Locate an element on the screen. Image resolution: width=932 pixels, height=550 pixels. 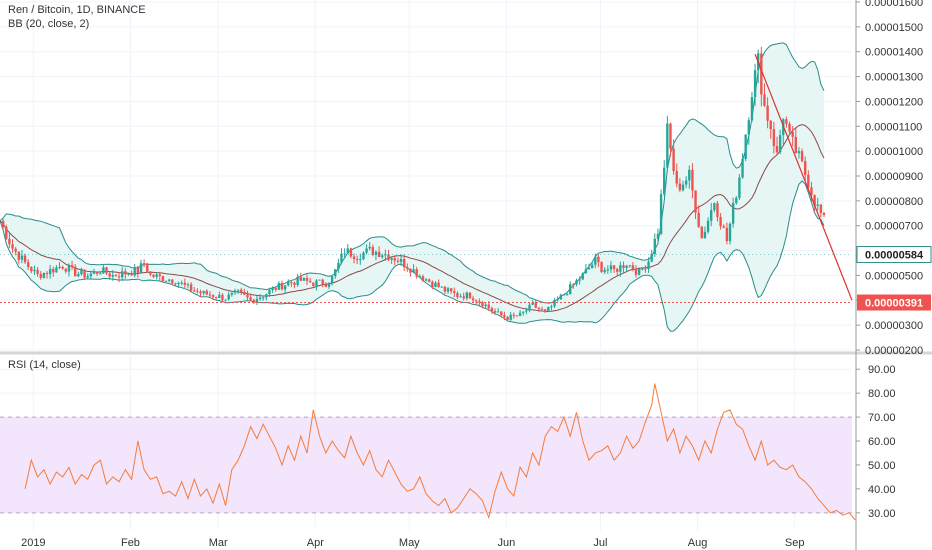
time-tick-label: Aug is located at coordinates (698, 543).